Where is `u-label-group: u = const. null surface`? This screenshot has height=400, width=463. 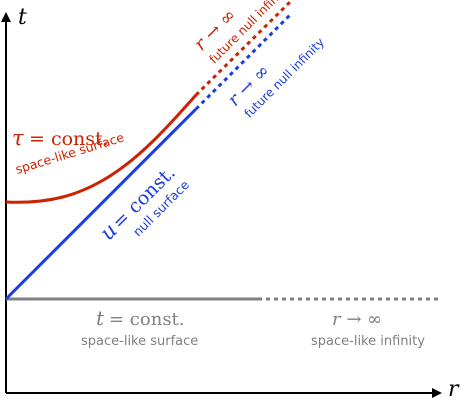
u-label-group: u = const. null surface is located at coordinates (143, 203).